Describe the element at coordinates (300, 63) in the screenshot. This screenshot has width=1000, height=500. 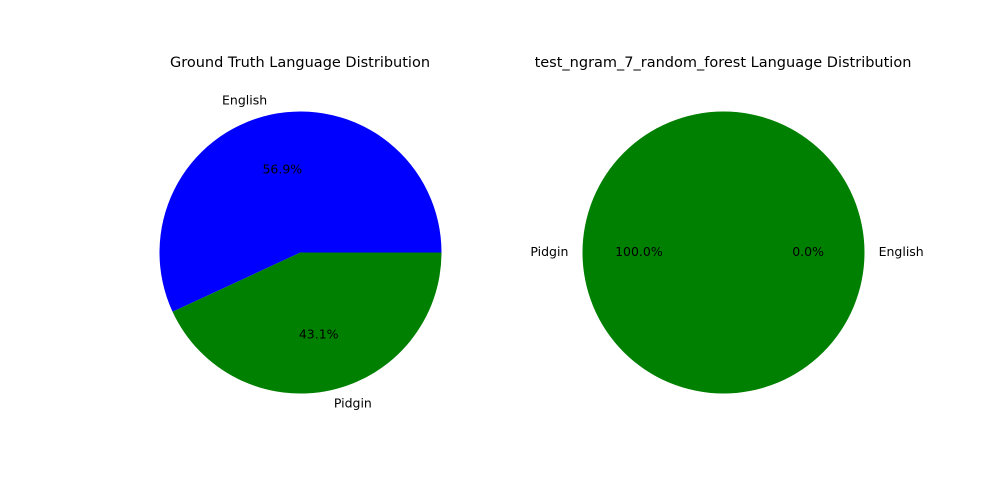
I see `chart-title: Ground Truth Language Distribution` at that location.